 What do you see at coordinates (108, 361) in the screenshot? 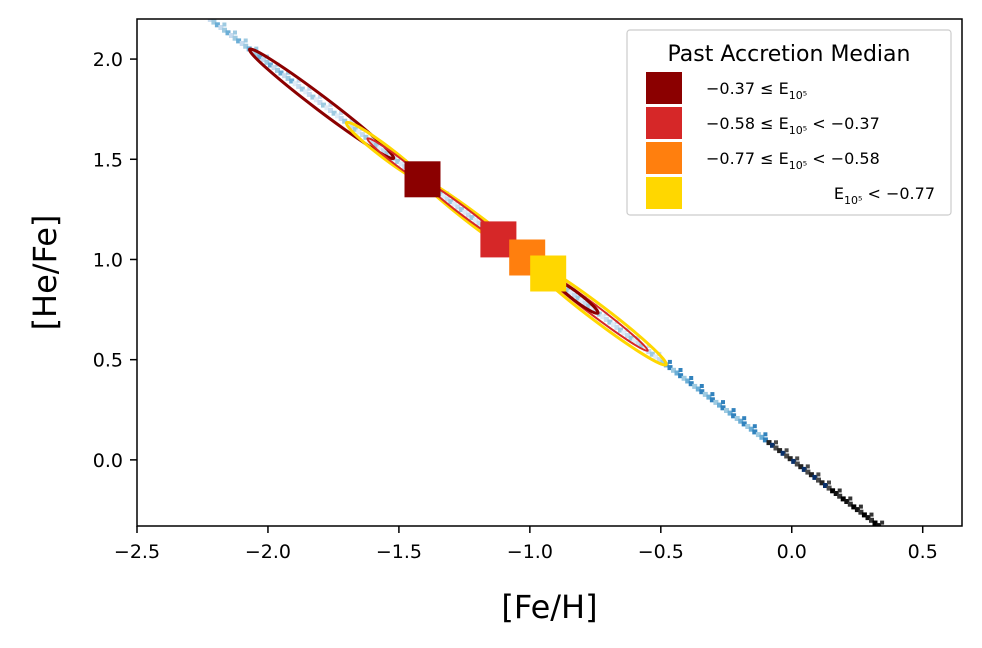
I see `y-tick-label: 0.5` at bounding box center [108, 361].